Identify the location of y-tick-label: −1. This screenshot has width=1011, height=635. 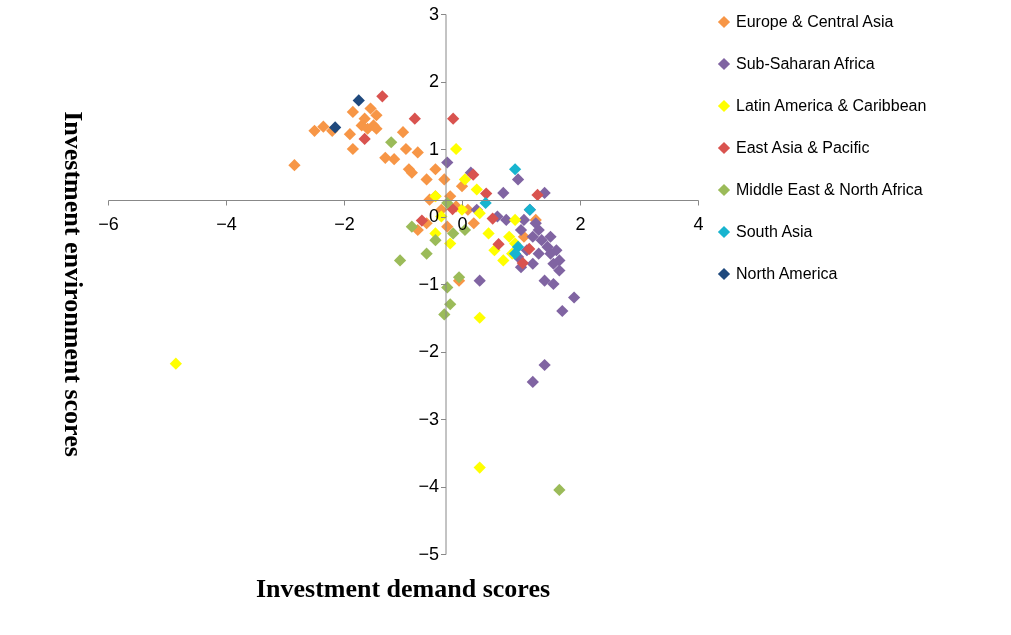
(428, 283).